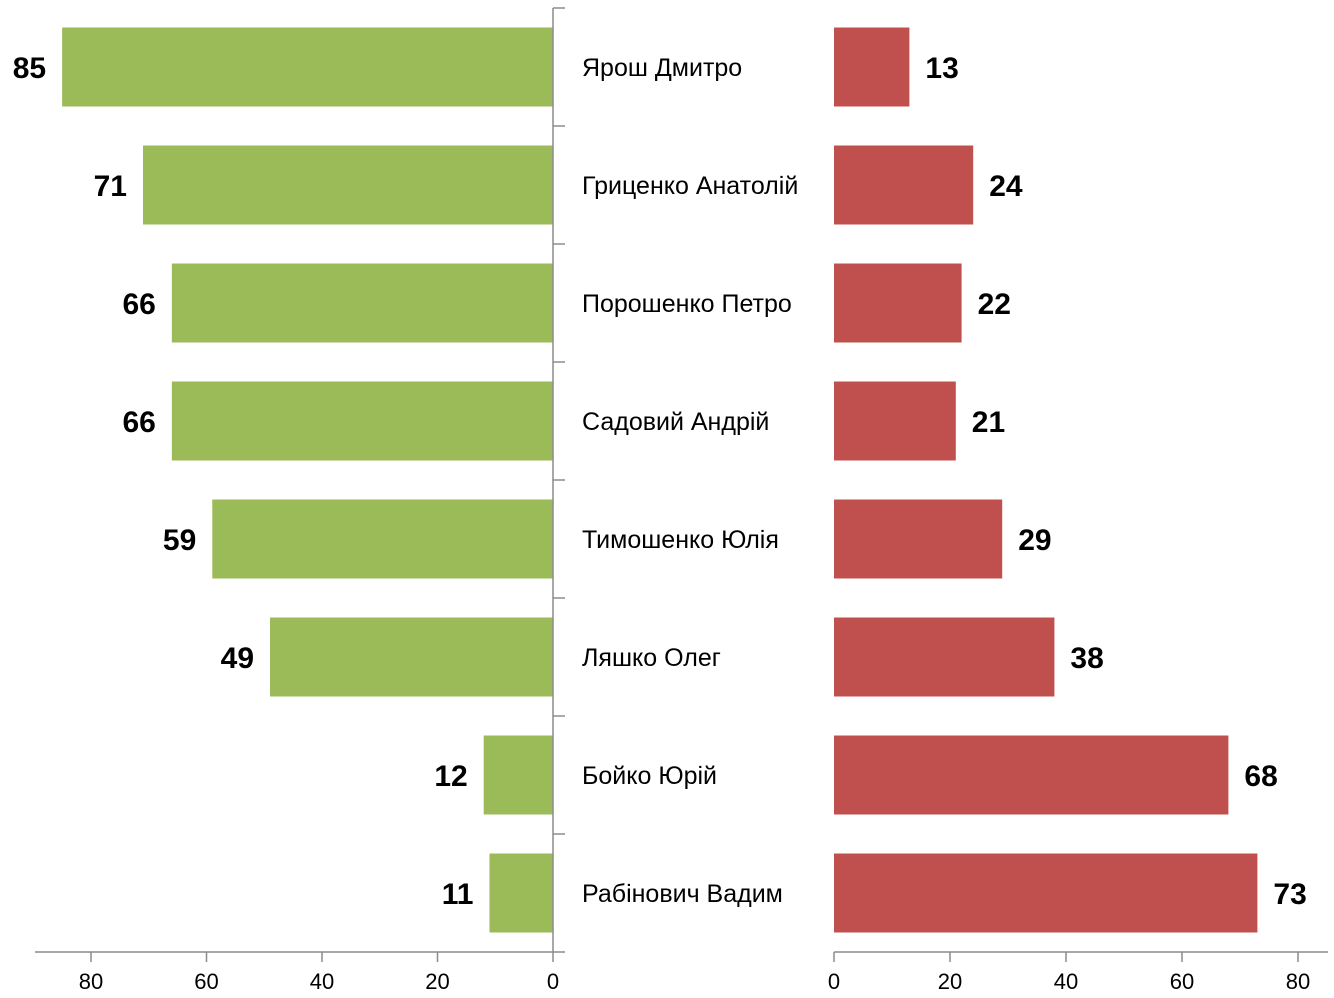 Image resolution: width=1334 pixels, height=998 pixels. What do you see at coordinates (834, 981) in the screenshot?
I see `right-tick-label: 0` at bounding box center [834, 981].